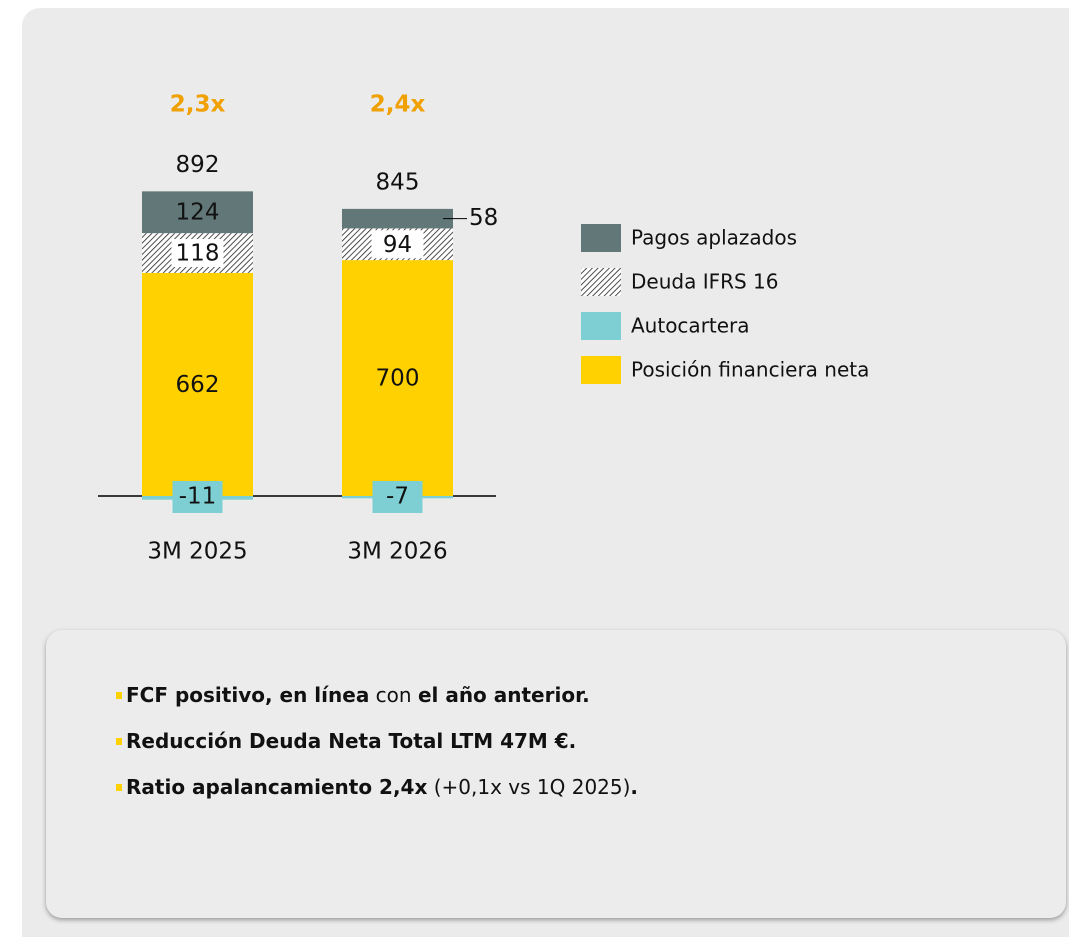 The width and height of the screenshot is (1069, 937). I want to click on legend-label: Posición financiera neta, so click(750, 370).